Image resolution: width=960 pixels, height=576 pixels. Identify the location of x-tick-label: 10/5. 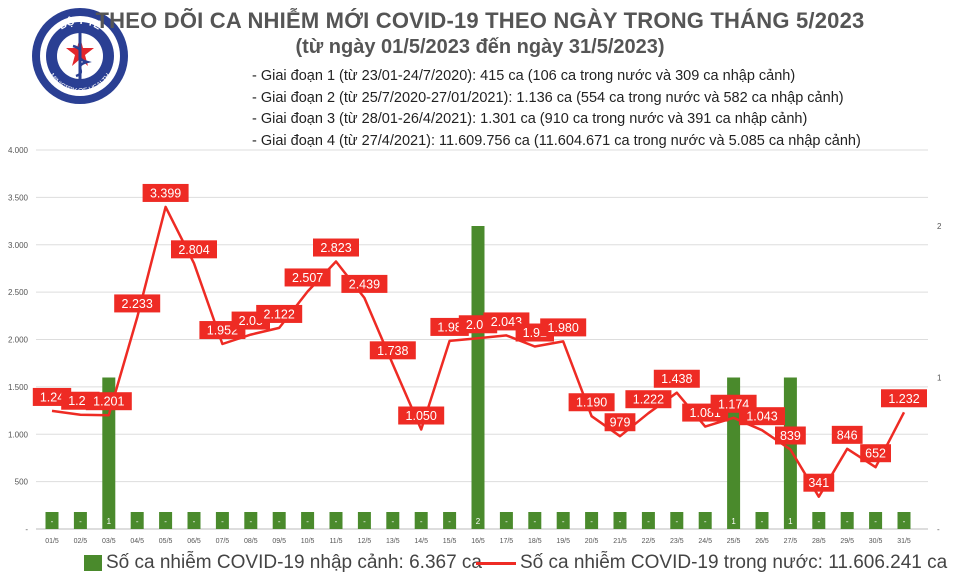
(308, 541).